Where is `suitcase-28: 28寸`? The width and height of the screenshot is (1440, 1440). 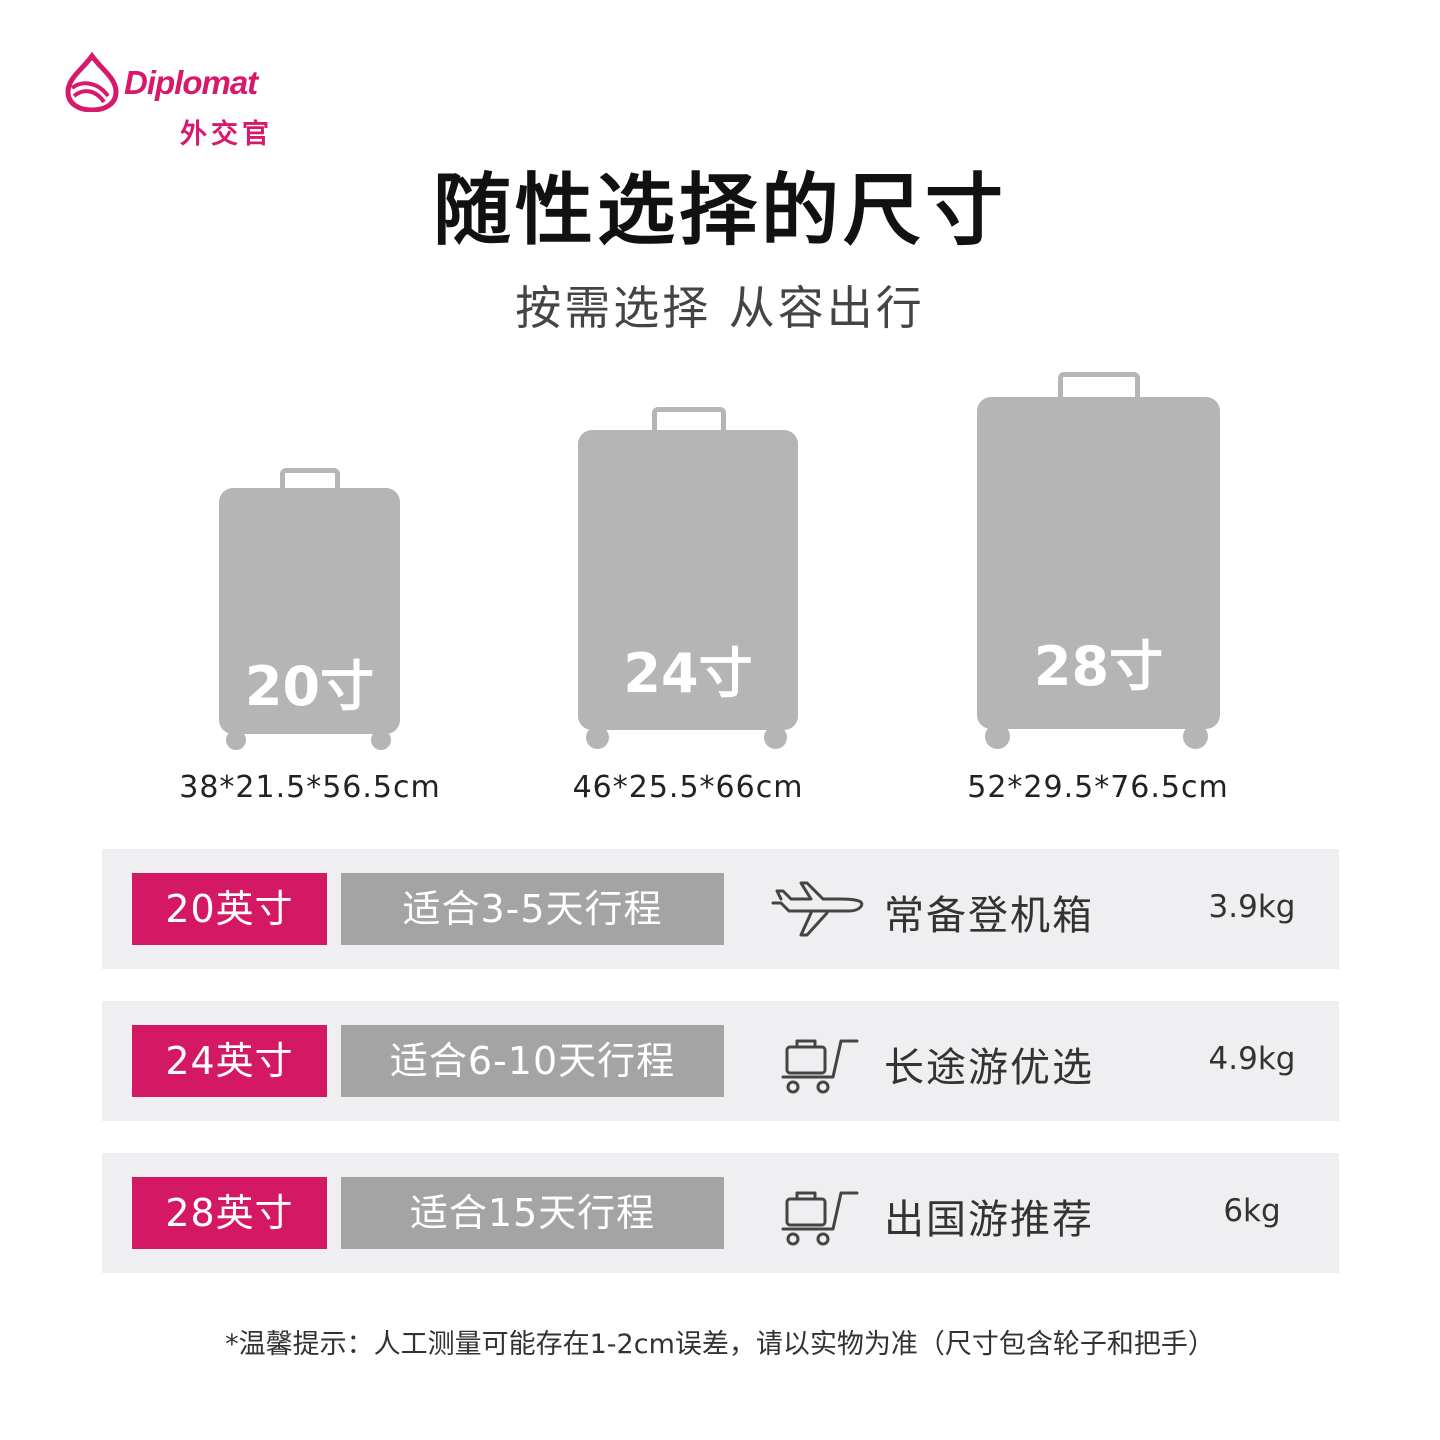 suitcase-28: 28寸 is located at coordinates (1098, 561).